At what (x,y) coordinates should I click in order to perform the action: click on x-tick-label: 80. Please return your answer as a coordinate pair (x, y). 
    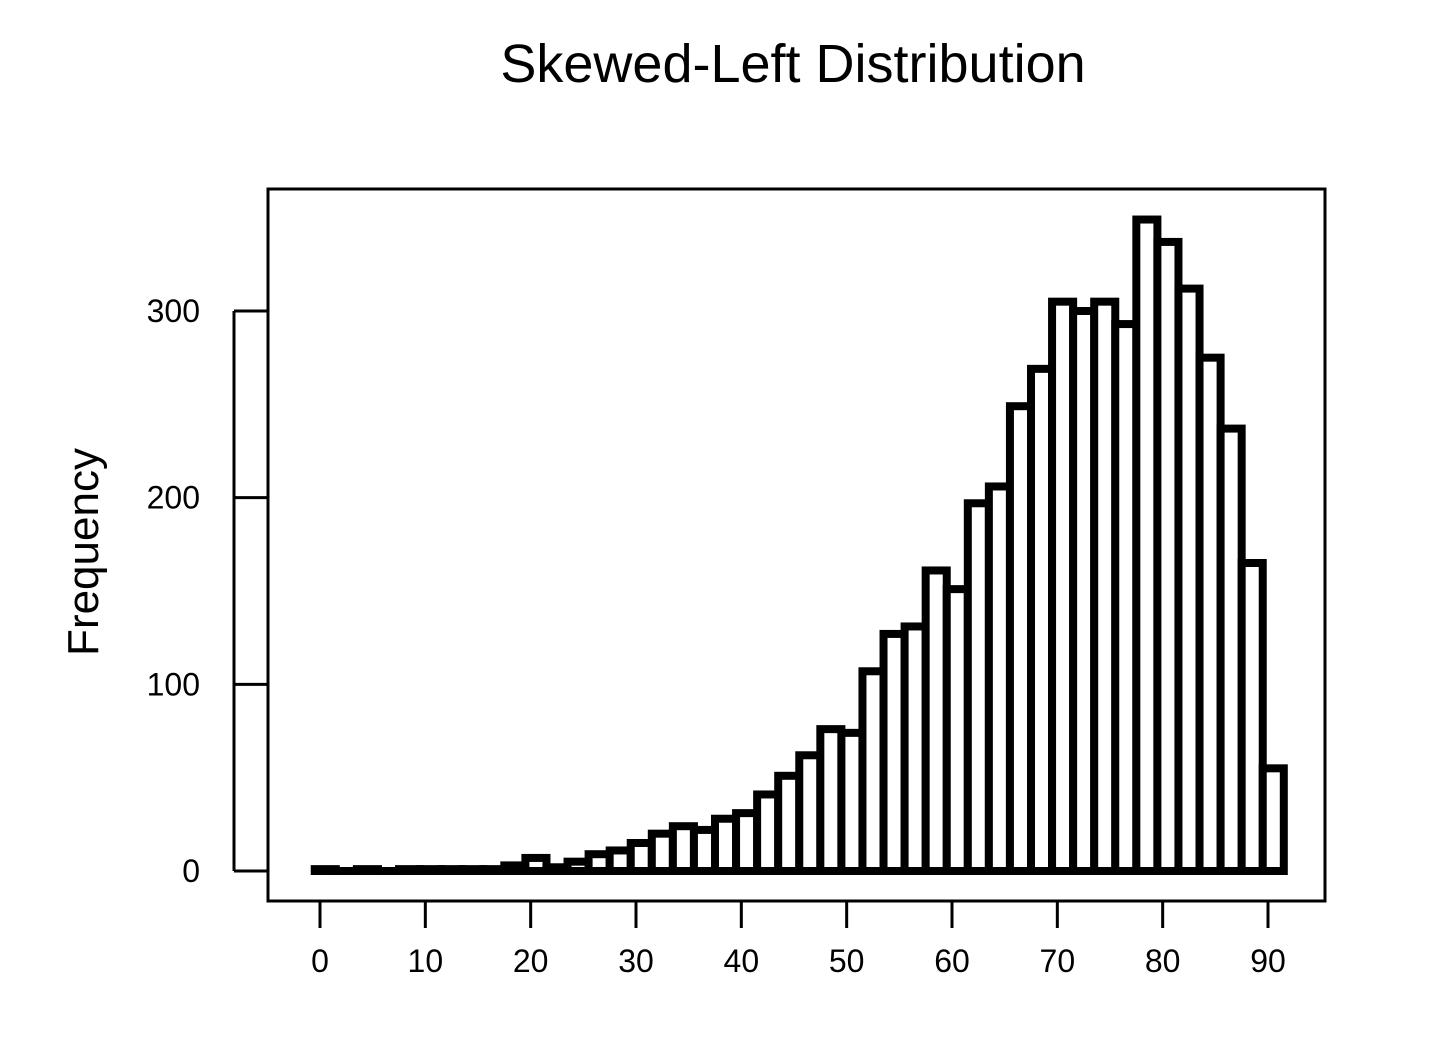
    Looking at the image, I should click on (1163, 961).